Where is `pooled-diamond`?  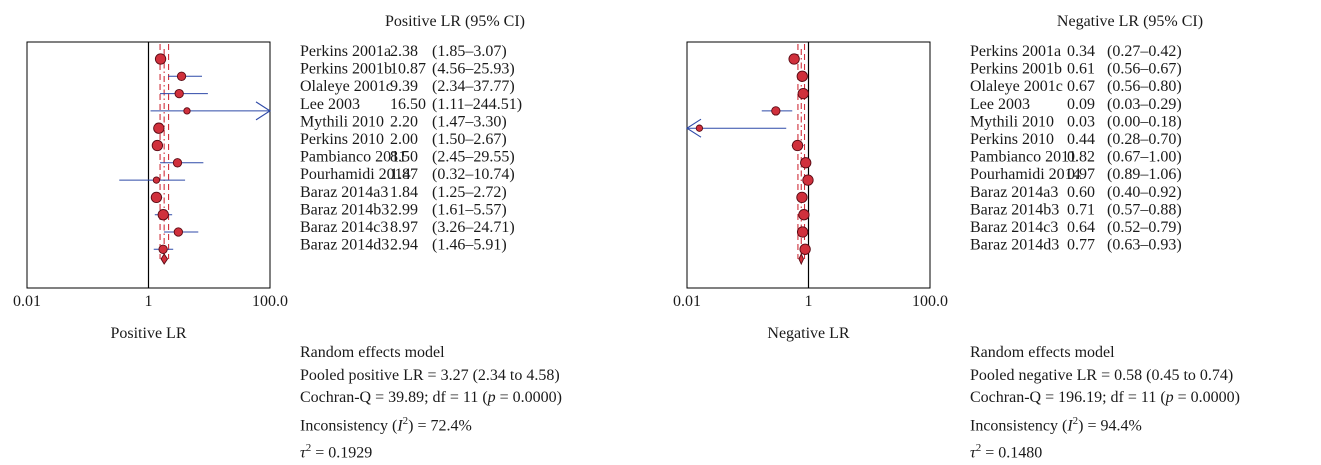 pooled-diamond is located at coordinates (164, 259).